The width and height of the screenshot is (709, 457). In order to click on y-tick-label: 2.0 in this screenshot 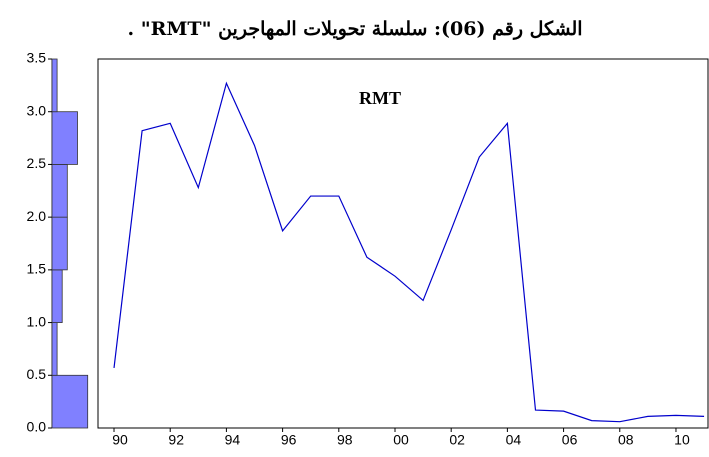, I will do `click(37, 216)`.